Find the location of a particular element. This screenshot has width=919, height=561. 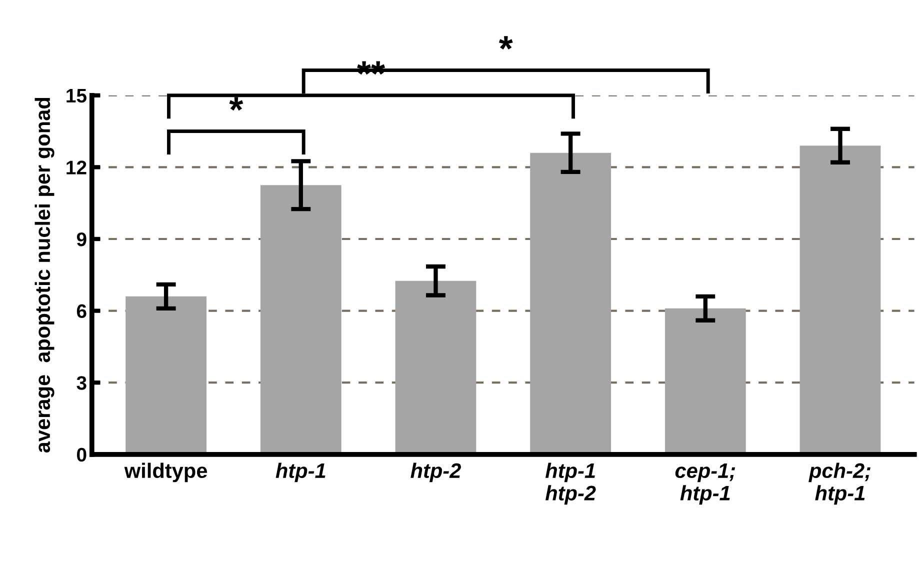

annotation: * is located at coordinates (236, 104).